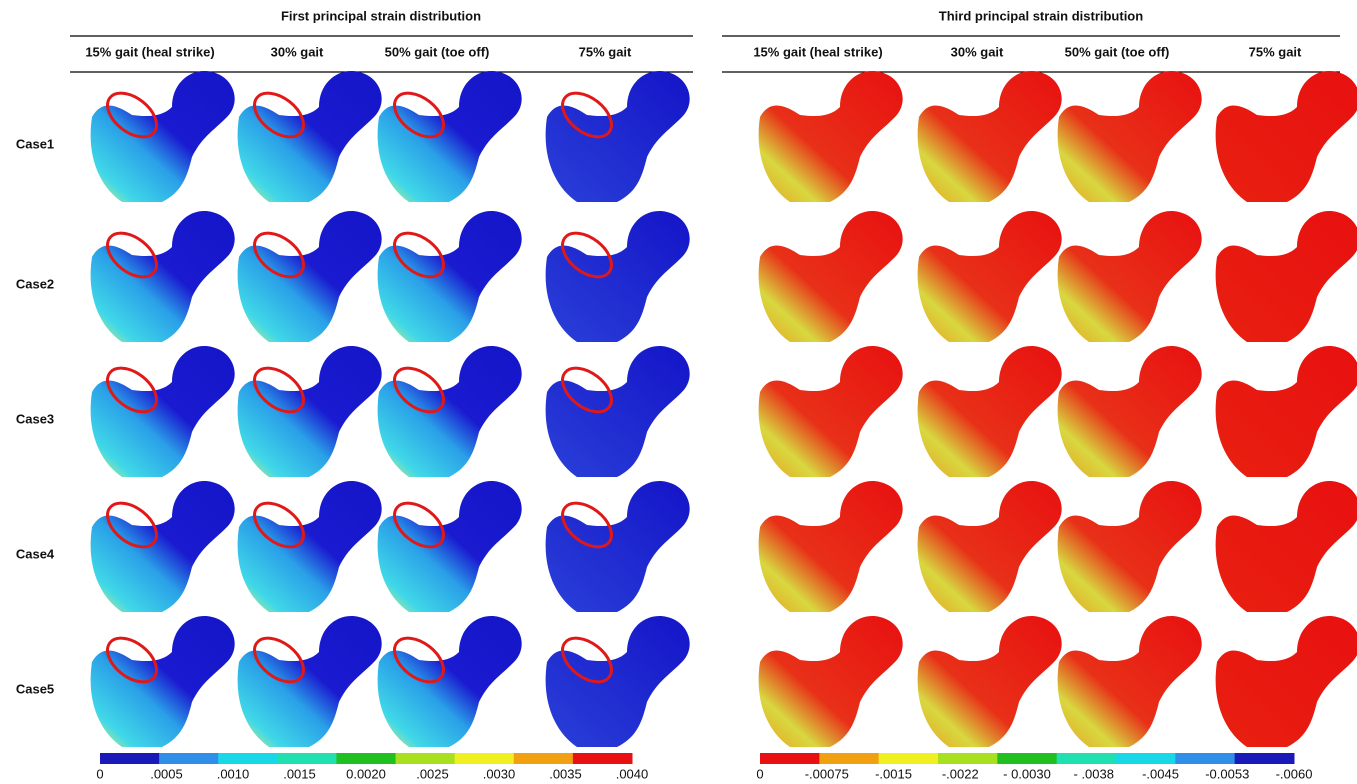 Image resolution: width=1357 pixels, height=784 pixels. Describe the element at coordinates (366, 773) in the screenshot. I see `colorbar-label: 0.0020` at that location.